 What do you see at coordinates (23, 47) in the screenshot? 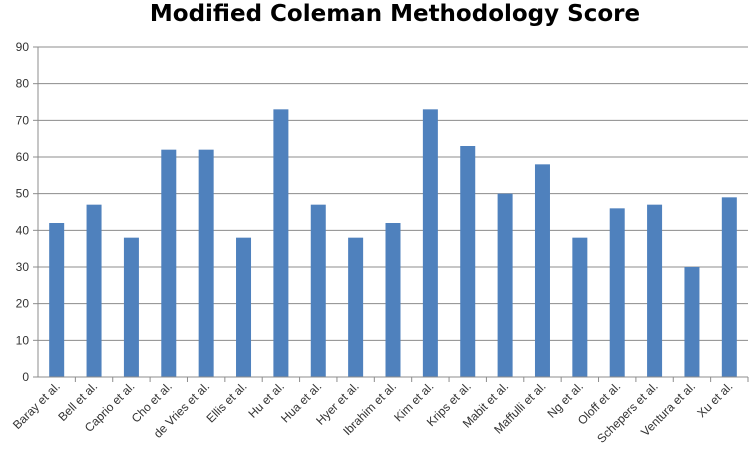
I see `y-tick-label: 90` at bounding box center [23, 47].